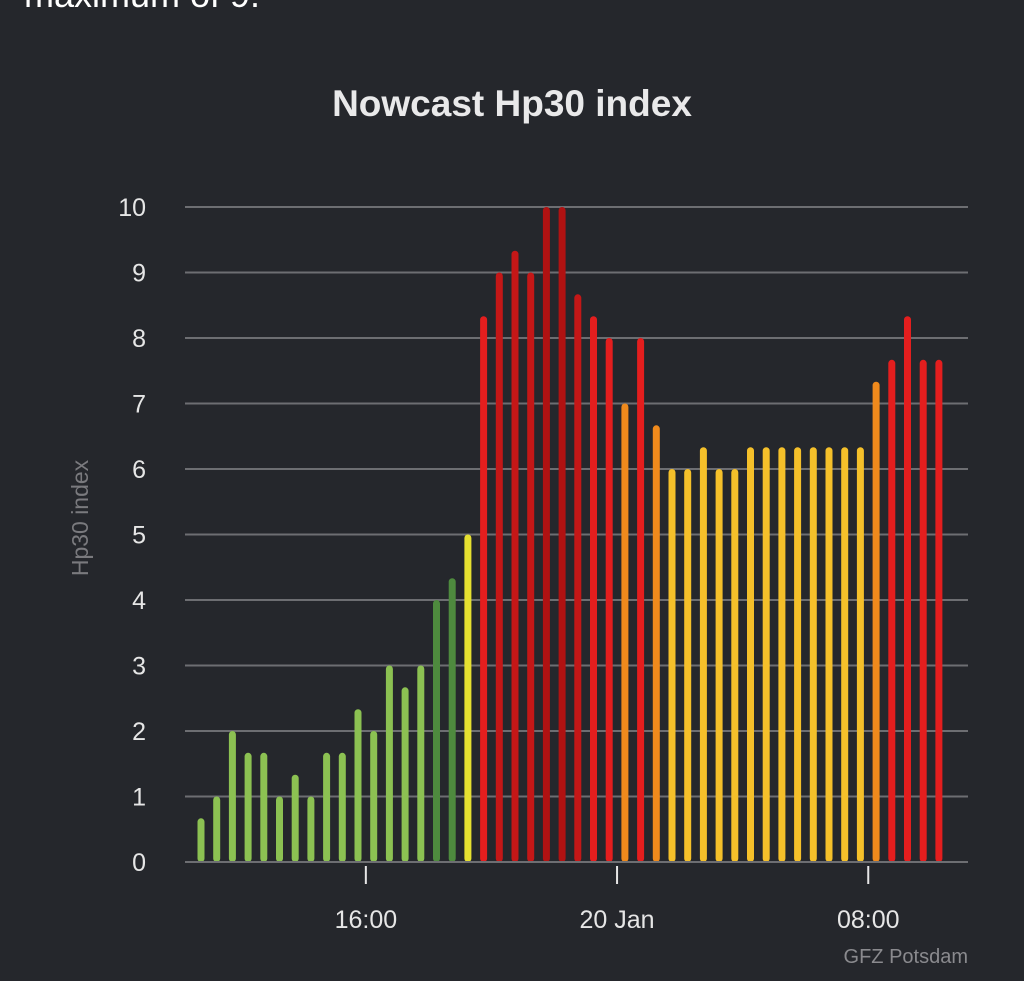 The image size is (1024, 981). Describe the element at coordinates (80, 517) in the screenshot. I see `y-axis-title: Hp30 index` at that location.